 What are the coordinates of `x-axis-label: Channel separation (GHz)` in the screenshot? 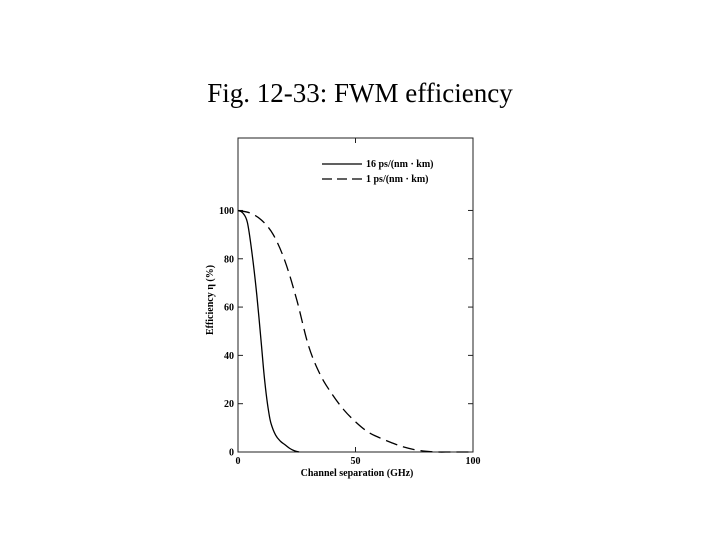 It's located at (357, 473).